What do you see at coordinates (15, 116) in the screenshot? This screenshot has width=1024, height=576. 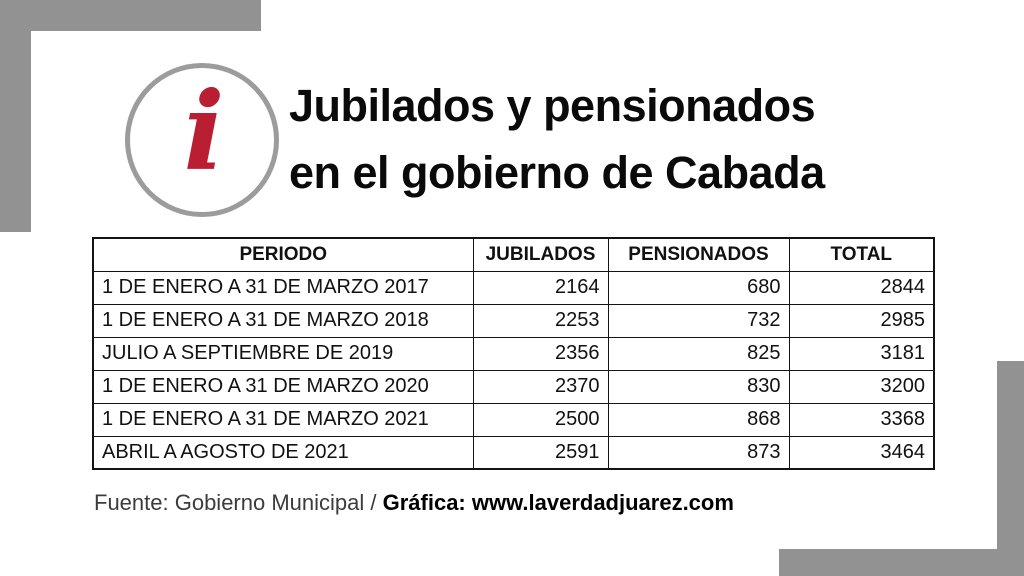 I see `top-left-decor-bar-vertical` at bounding box center [15, 116].